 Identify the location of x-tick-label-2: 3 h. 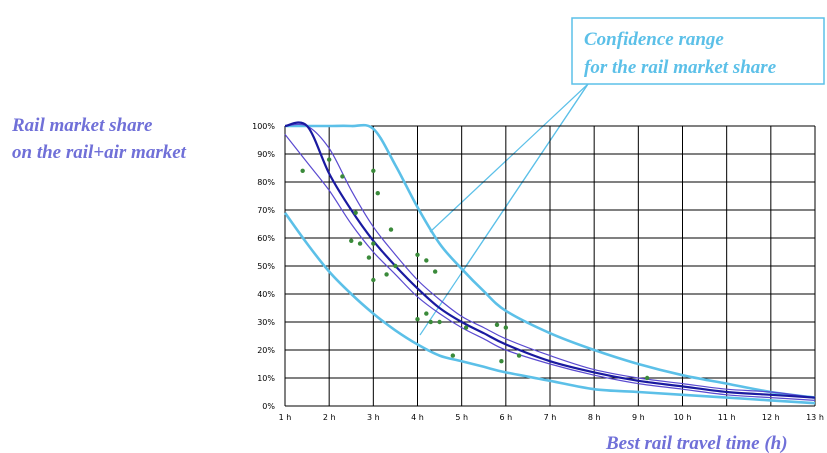
(373, 417).